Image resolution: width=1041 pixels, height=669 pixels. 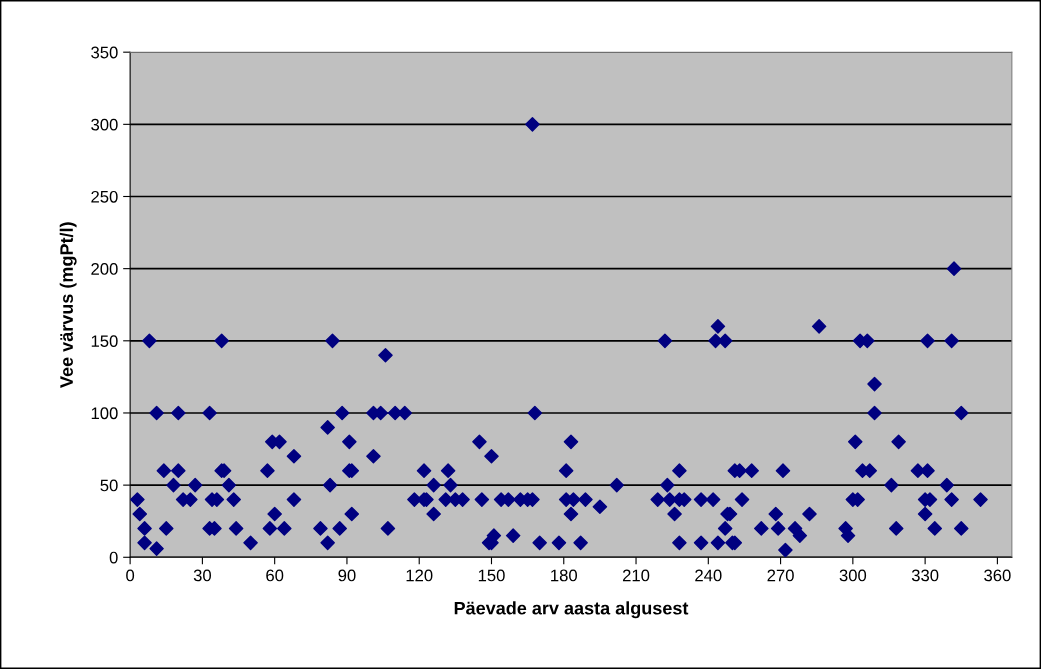 What do you see at coordinates (347, 575) in the screenshot?
I see `x-tick-label: 90` at bounding box center [347, 575].